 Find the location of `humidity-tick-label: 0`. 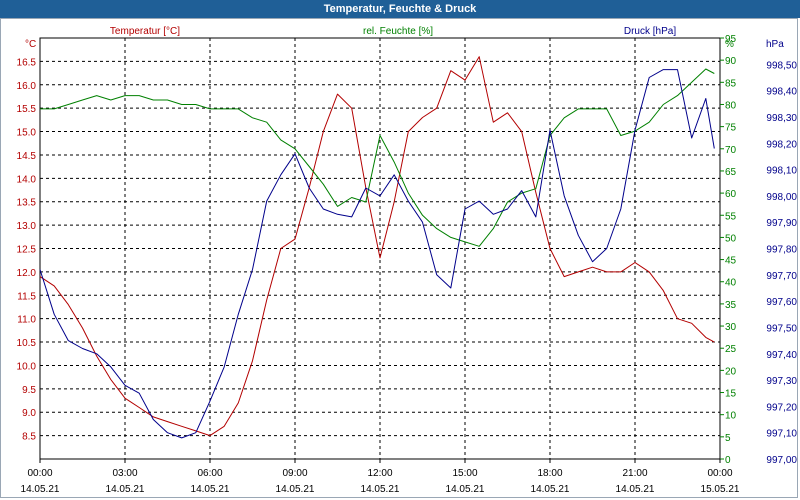

humidity-tick-label: 0 is located at coordinates (728, 460).